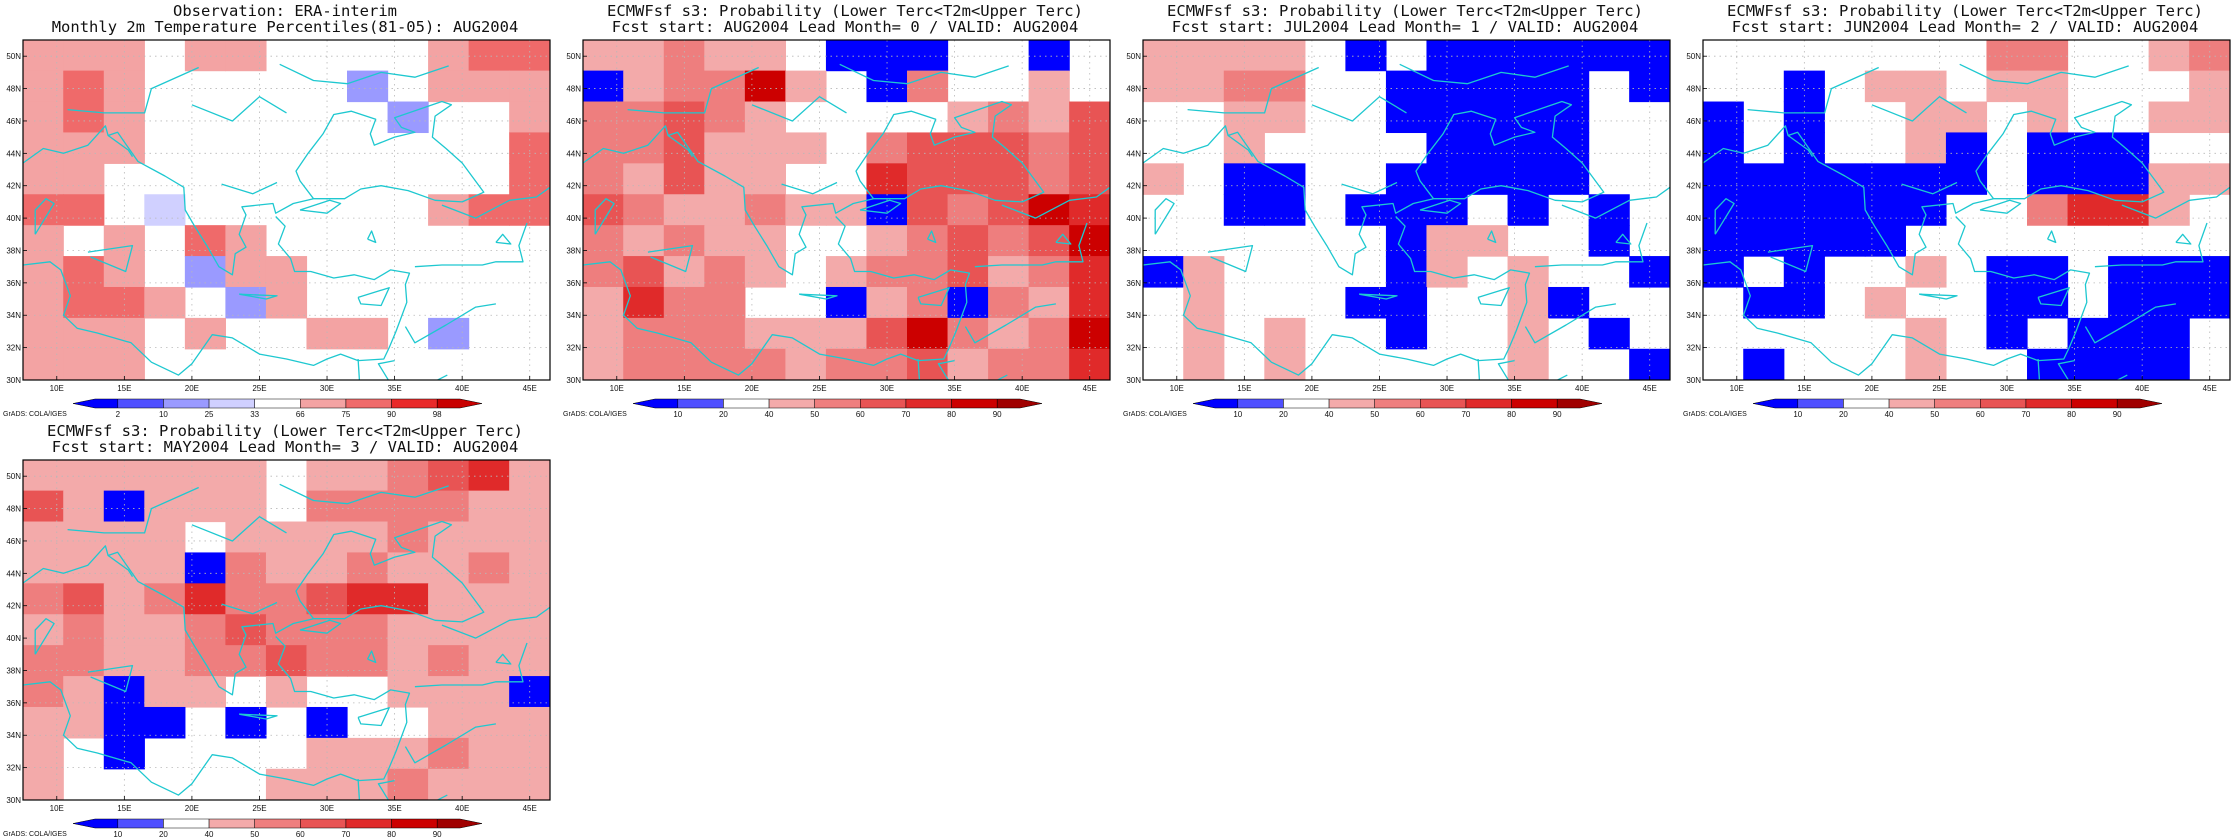  Describe the element at coordinates (13, 348) in the screenshot. I see `y-tick-label: 32N` at that location.